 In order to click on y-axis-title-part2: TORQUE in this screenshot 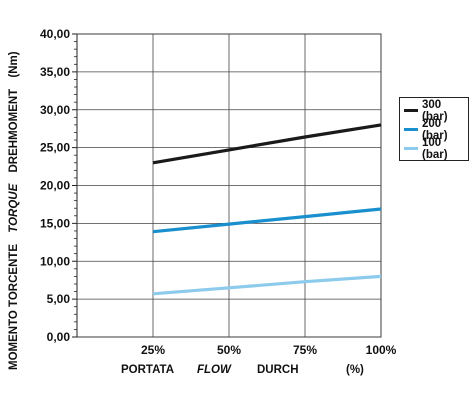, I will do `click(14, 207)`.